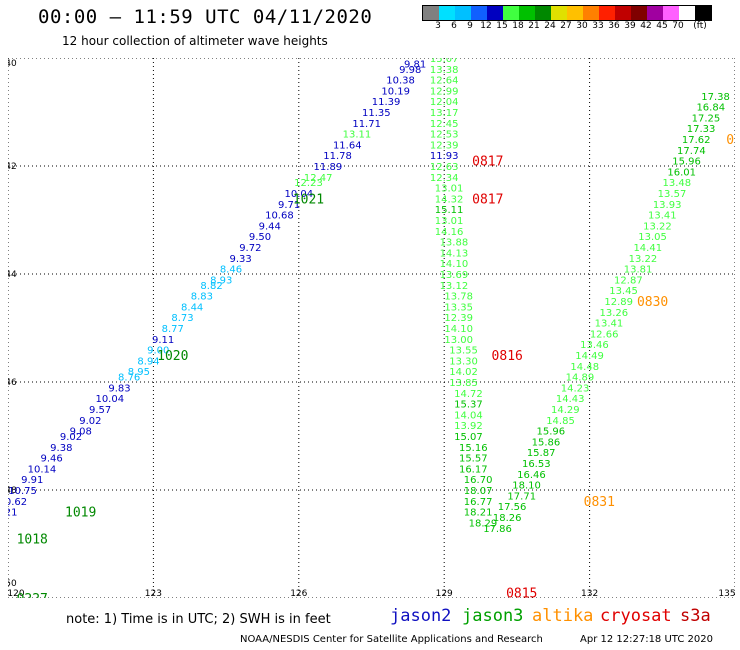 Image resolution: width=740 pixels, height=650 pixels. What do you see at coordinates (12, 275) in the screenshot?
I see `y-tick-label: -44` at bounding box center [12, 275].